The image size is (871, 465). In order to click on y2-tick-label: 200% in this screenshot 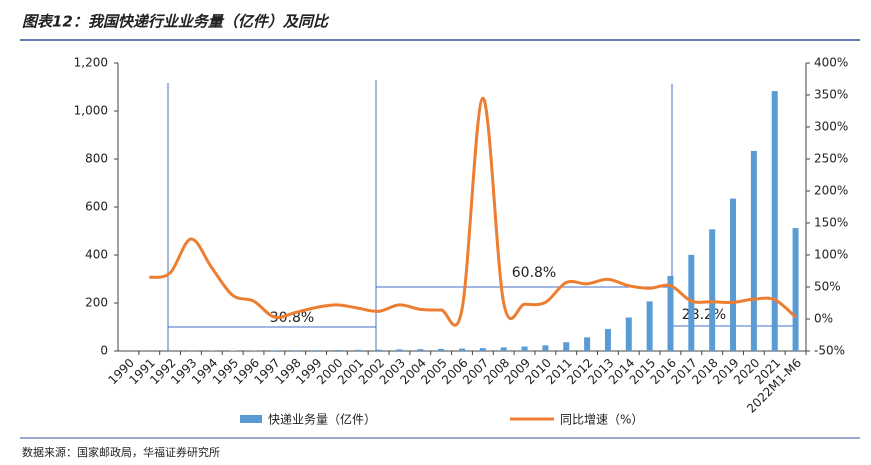, I will do `click(831, 191)`.